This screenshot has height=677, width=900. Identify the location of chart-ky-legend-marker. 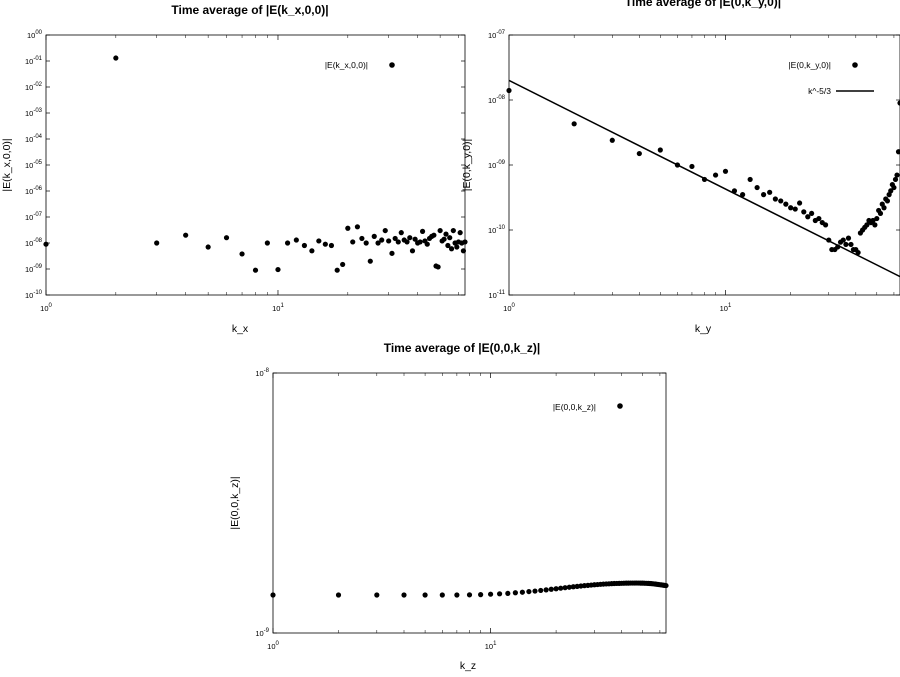
(855, 65).